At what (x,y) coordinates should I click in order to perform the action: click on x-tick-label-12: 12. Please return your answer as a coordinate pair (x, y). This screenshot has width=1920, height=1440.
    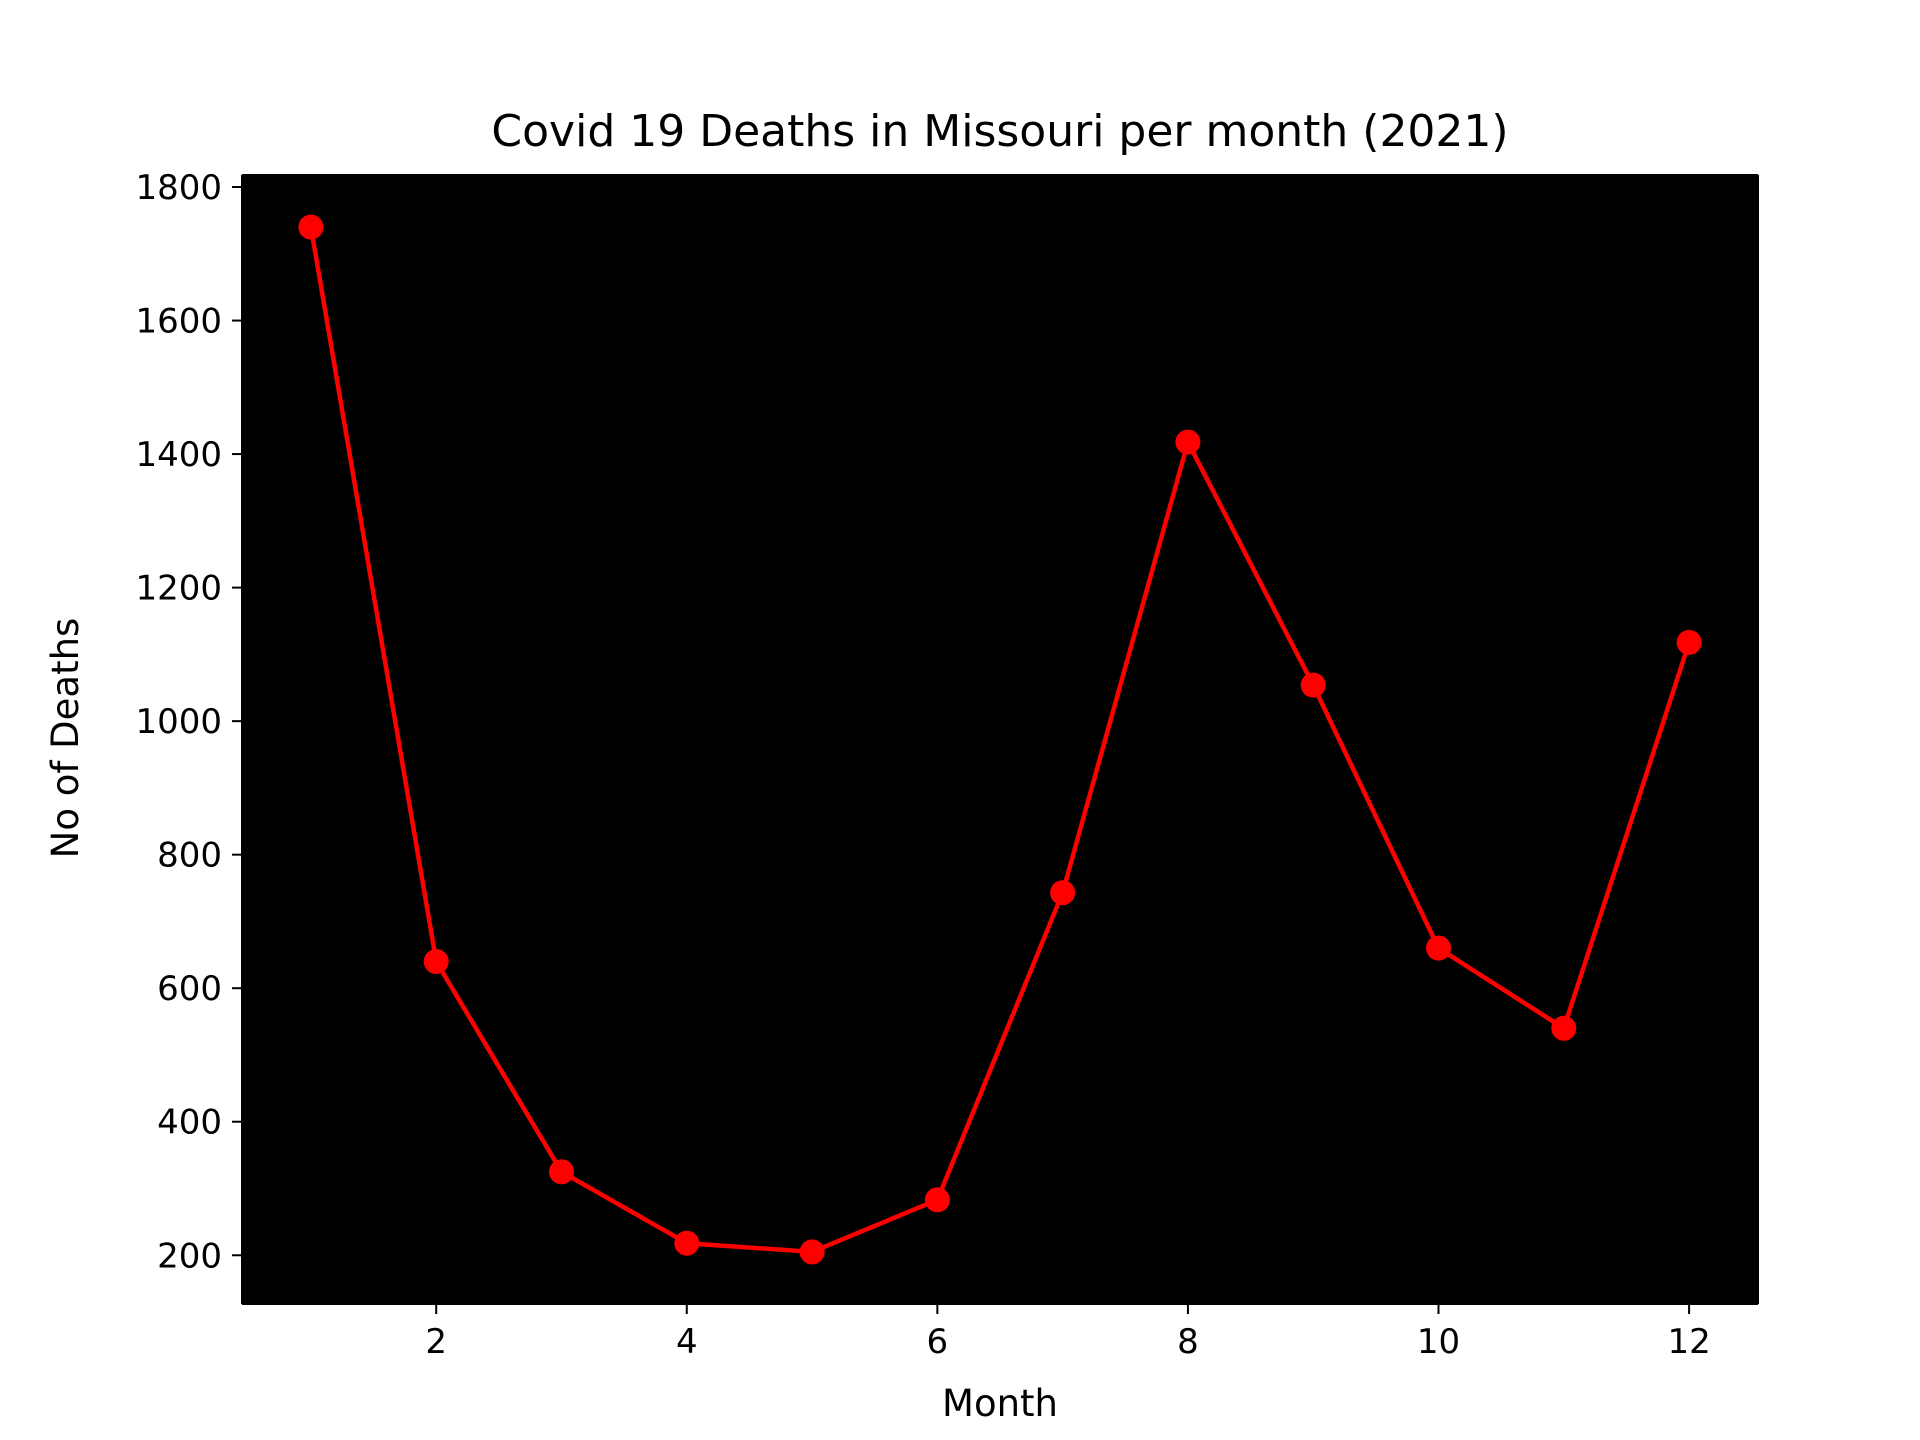
    Looking at the image, I should click on (1688, 1342).